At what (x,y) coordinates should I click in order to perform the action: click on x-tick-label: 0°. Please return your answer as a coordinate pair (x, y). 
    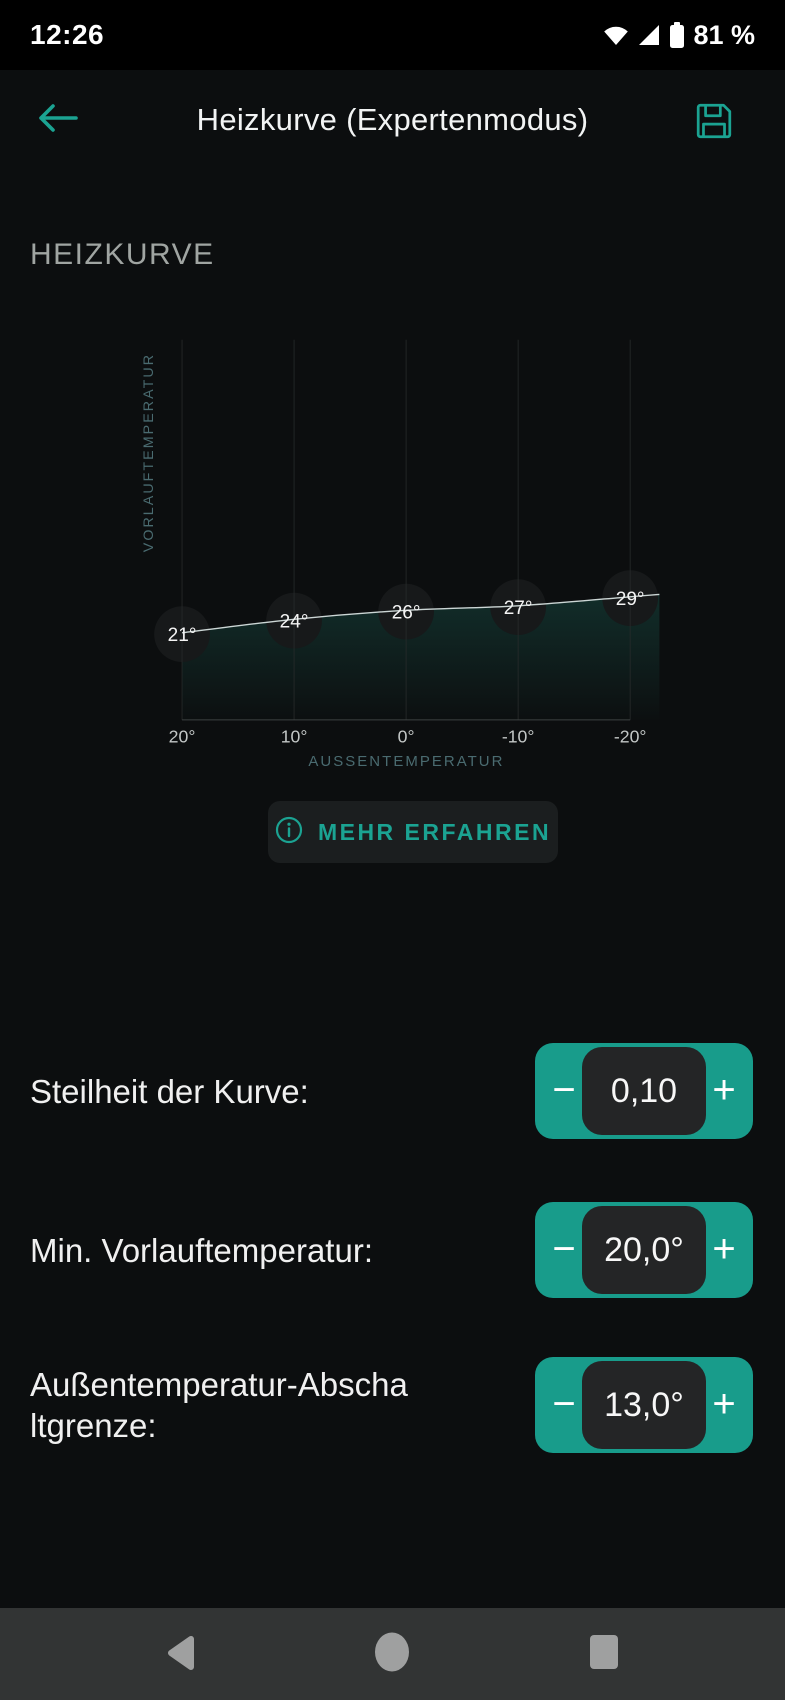
    Looking at the image, I should click on (406, 736).